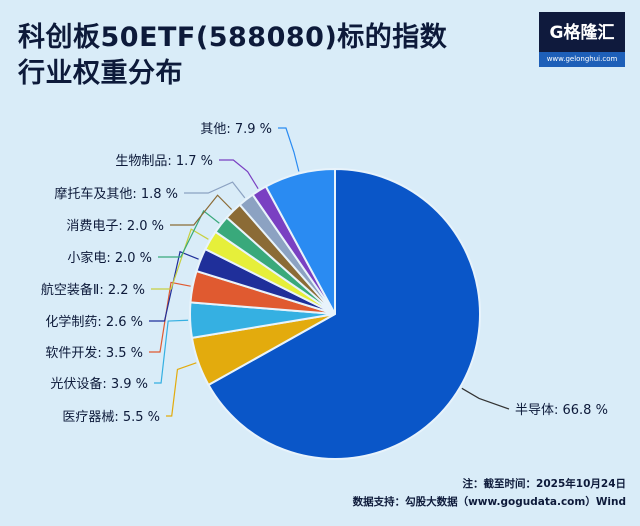  I want to click on slice-label-0: 半导体: 66.8 %, so click(561, 410).